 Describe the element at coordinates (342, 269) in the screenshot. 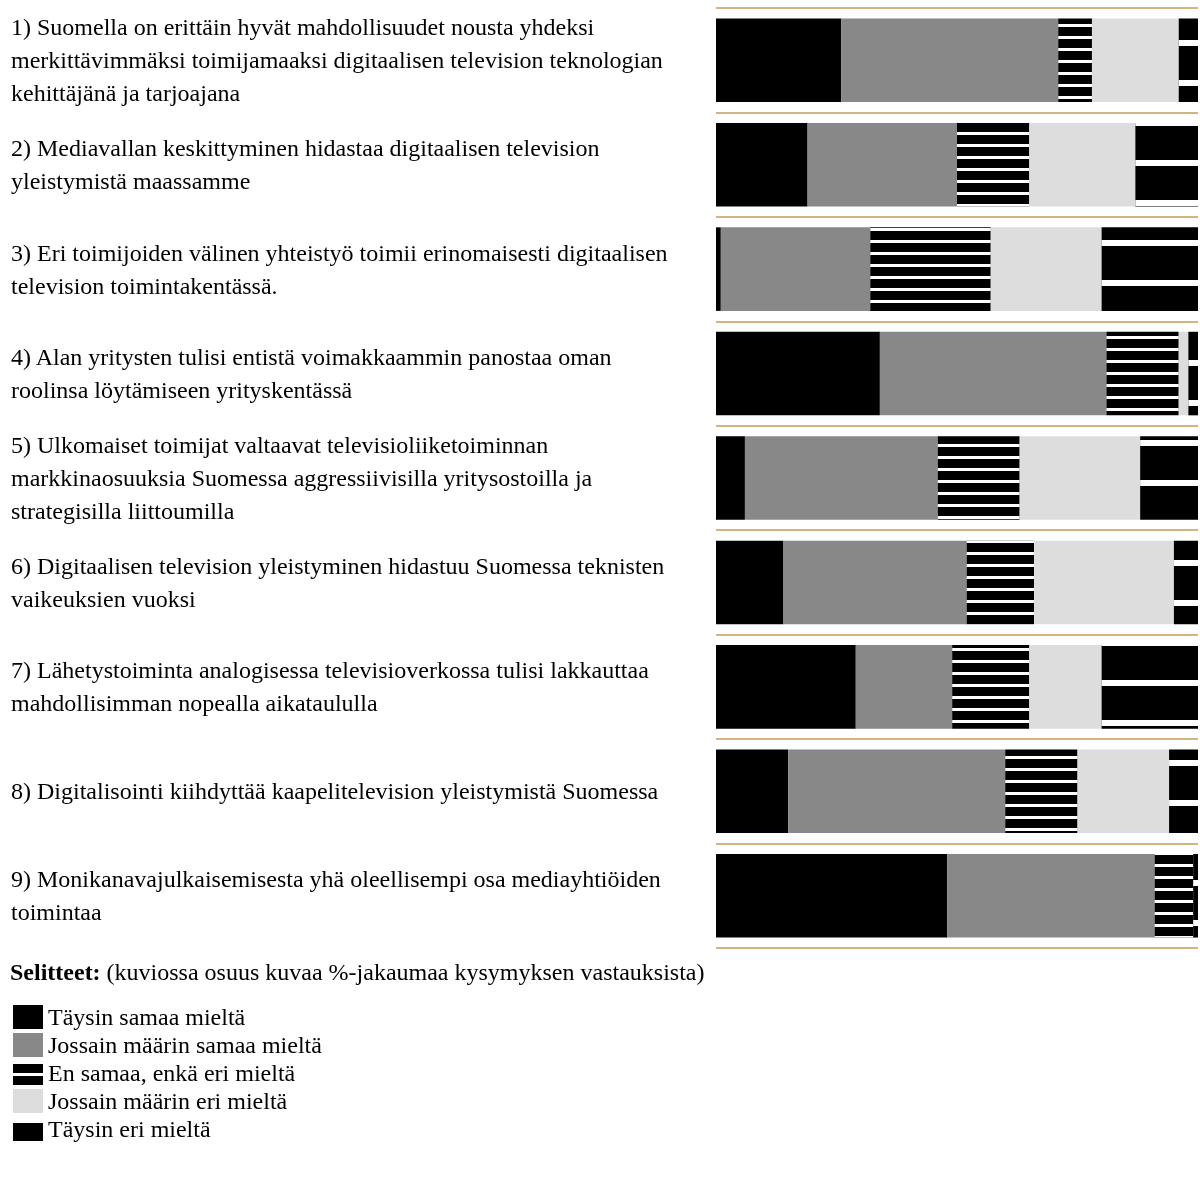

I see `y-tick-label: 3) Eri toimijoiden välinen yhteistyö toimii erinomaisesti digitaalisen television toimintakentässä.` at that location.